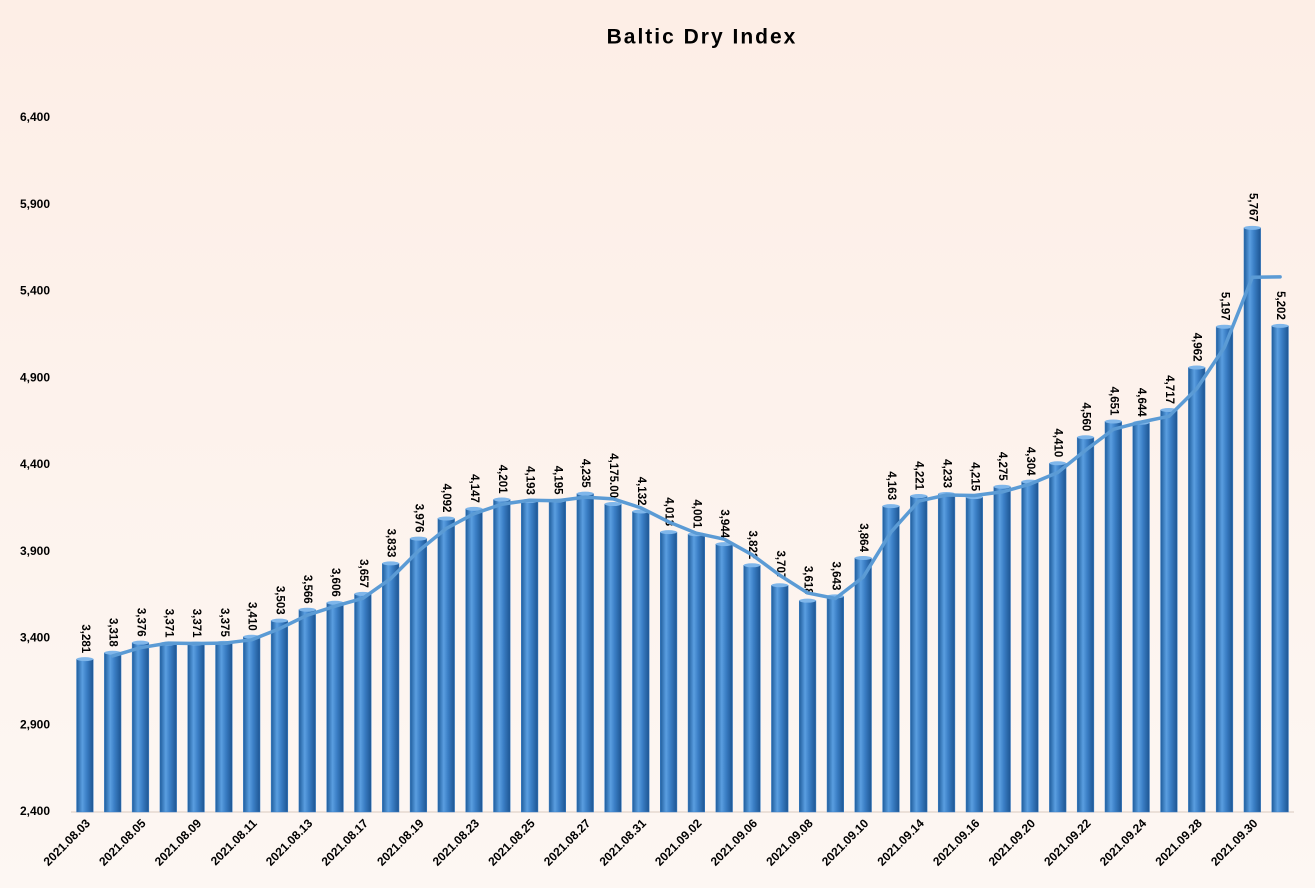 The width and height of the screenshot is (1315, 888). Describe the element at coordinates (947, 473) in the screenshot. I see `value-label: 4,233` at that location.